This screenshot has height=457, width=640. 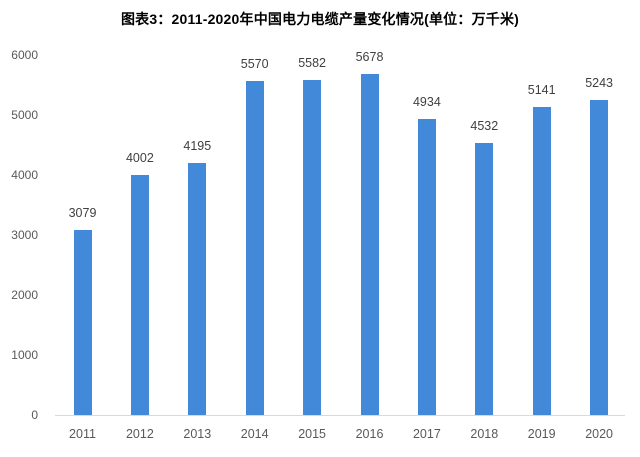 What do you see at coordinates (254, 63) in the screenshot?
I see `bar-value-label: 5570` at bounding box center [254, 63].